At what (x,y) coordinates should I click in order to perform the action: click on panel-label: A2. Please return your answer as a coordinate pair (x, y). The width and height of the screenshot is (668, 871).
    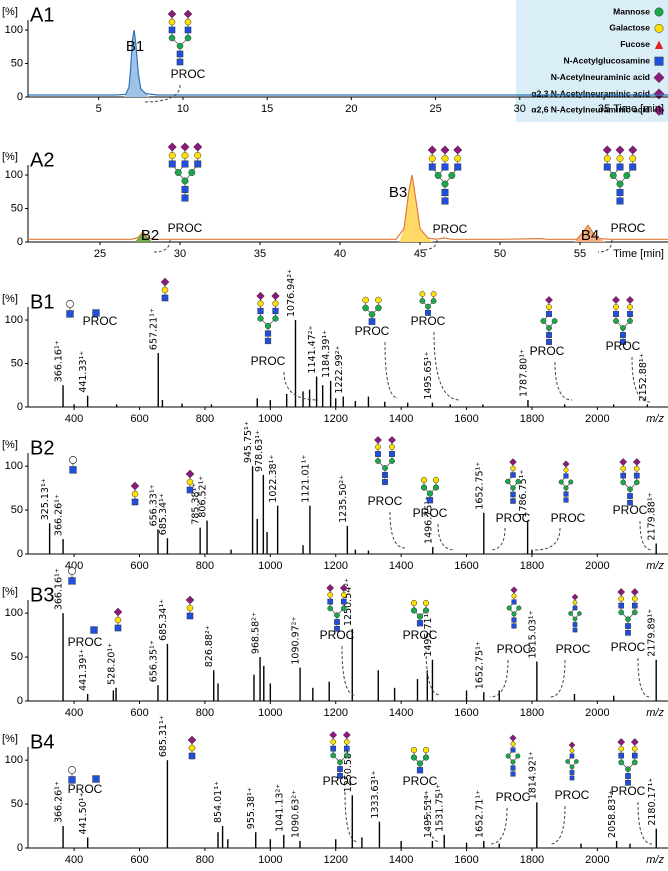
    Looking at the image, I should click on (42, 160).